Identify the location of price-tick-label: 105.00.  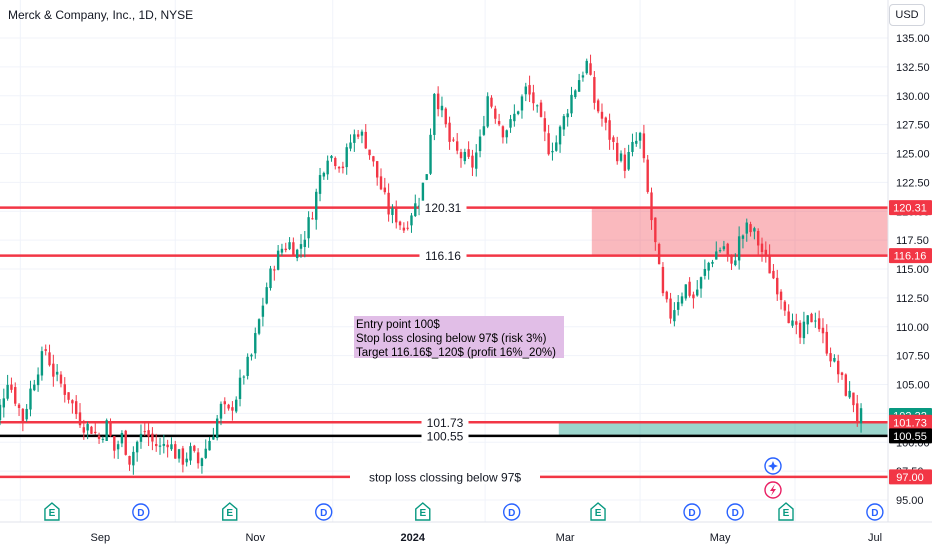
(913, 386).